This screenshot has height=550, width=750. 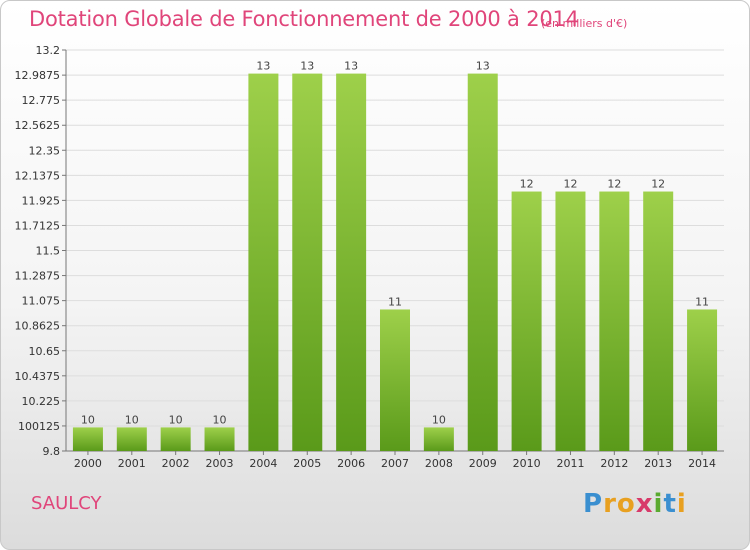 What do you see at coordinates (38, 125) in the screenshot?
I see `y-tick-label: 12.5625` at bounding box center [38, 125].